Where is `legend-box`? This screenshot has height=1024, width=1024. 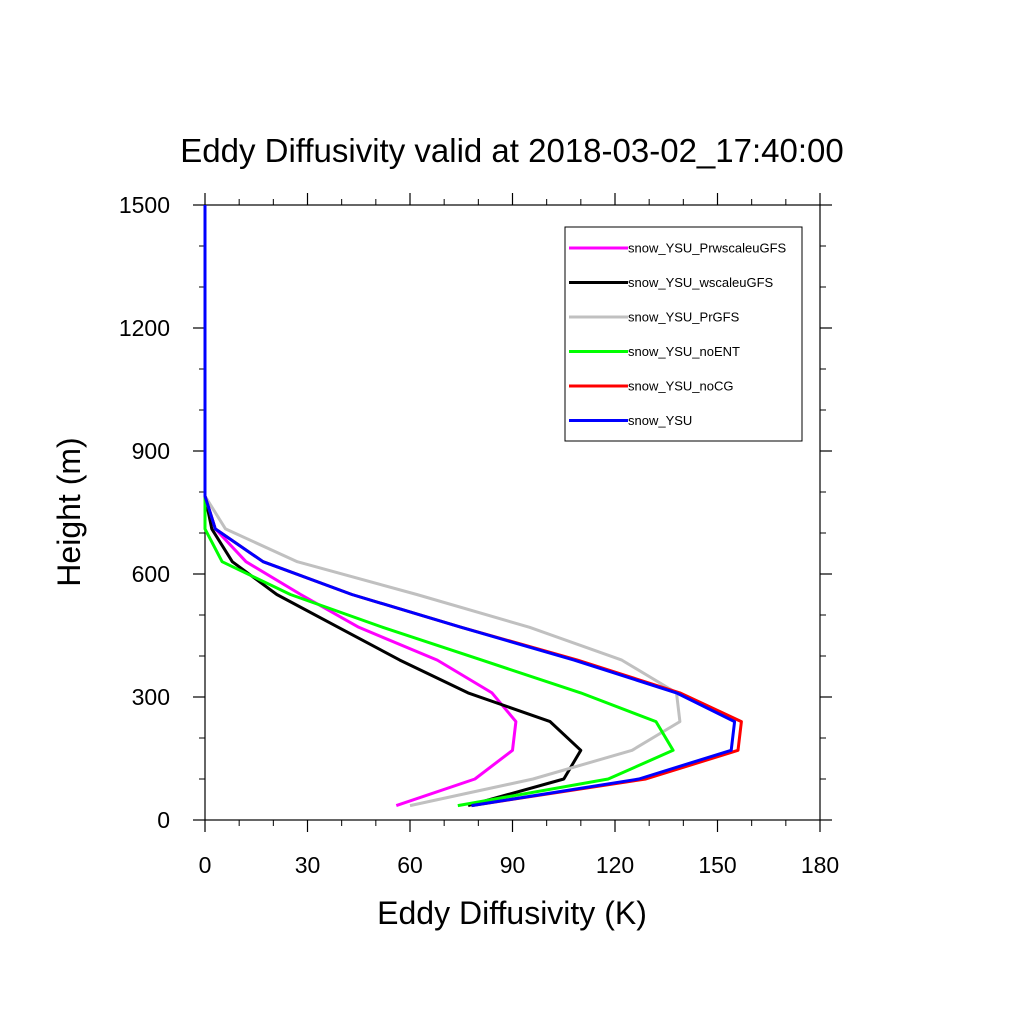 legend-box is located at coordinates (683, 334).